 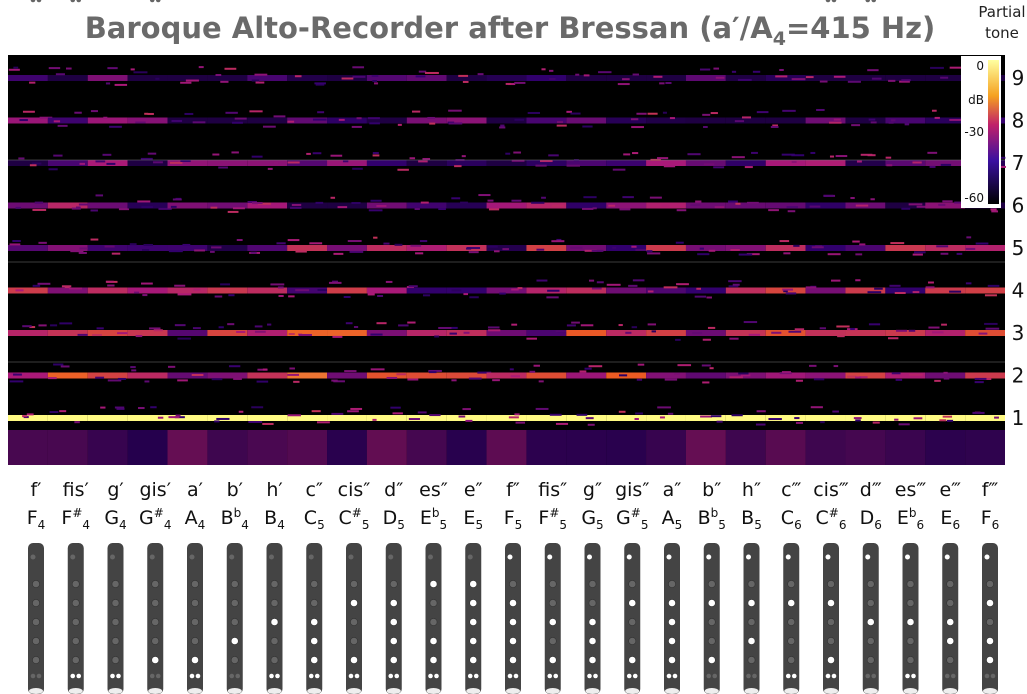 What do you see at coordinates (513, 519) in the screenshot?
I see `note-english: F5` at bounding box center [513, 519].